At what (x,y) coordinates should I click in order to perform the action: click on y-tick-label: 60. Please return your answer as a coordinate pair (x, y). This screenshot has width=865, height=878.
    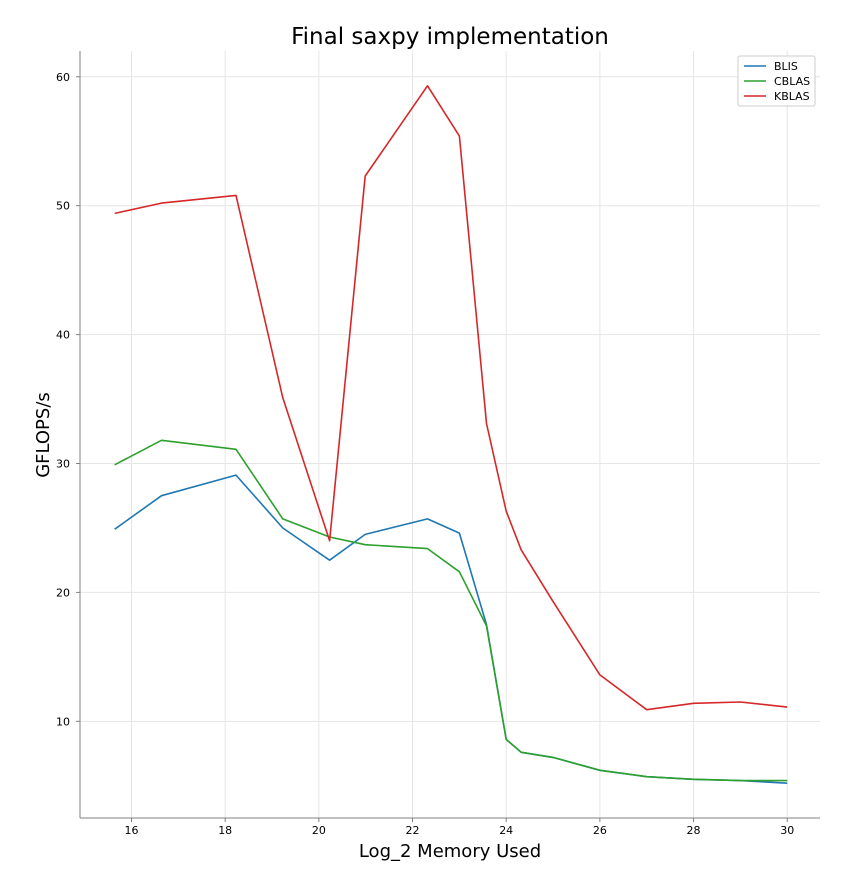
    Looking at the image, I should click on (63, 77).